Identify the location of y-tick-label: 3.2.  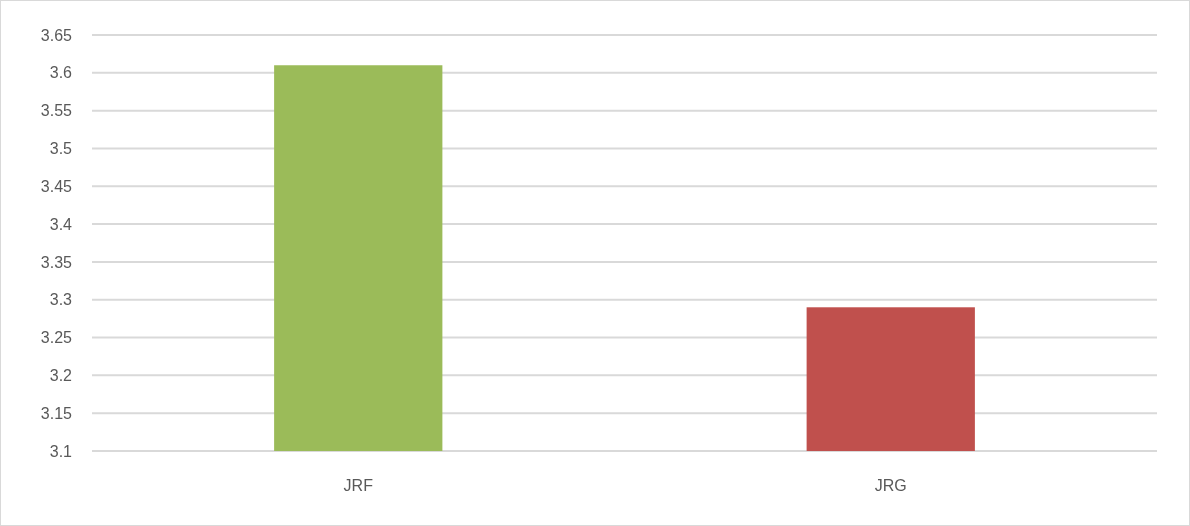
(61, 375).